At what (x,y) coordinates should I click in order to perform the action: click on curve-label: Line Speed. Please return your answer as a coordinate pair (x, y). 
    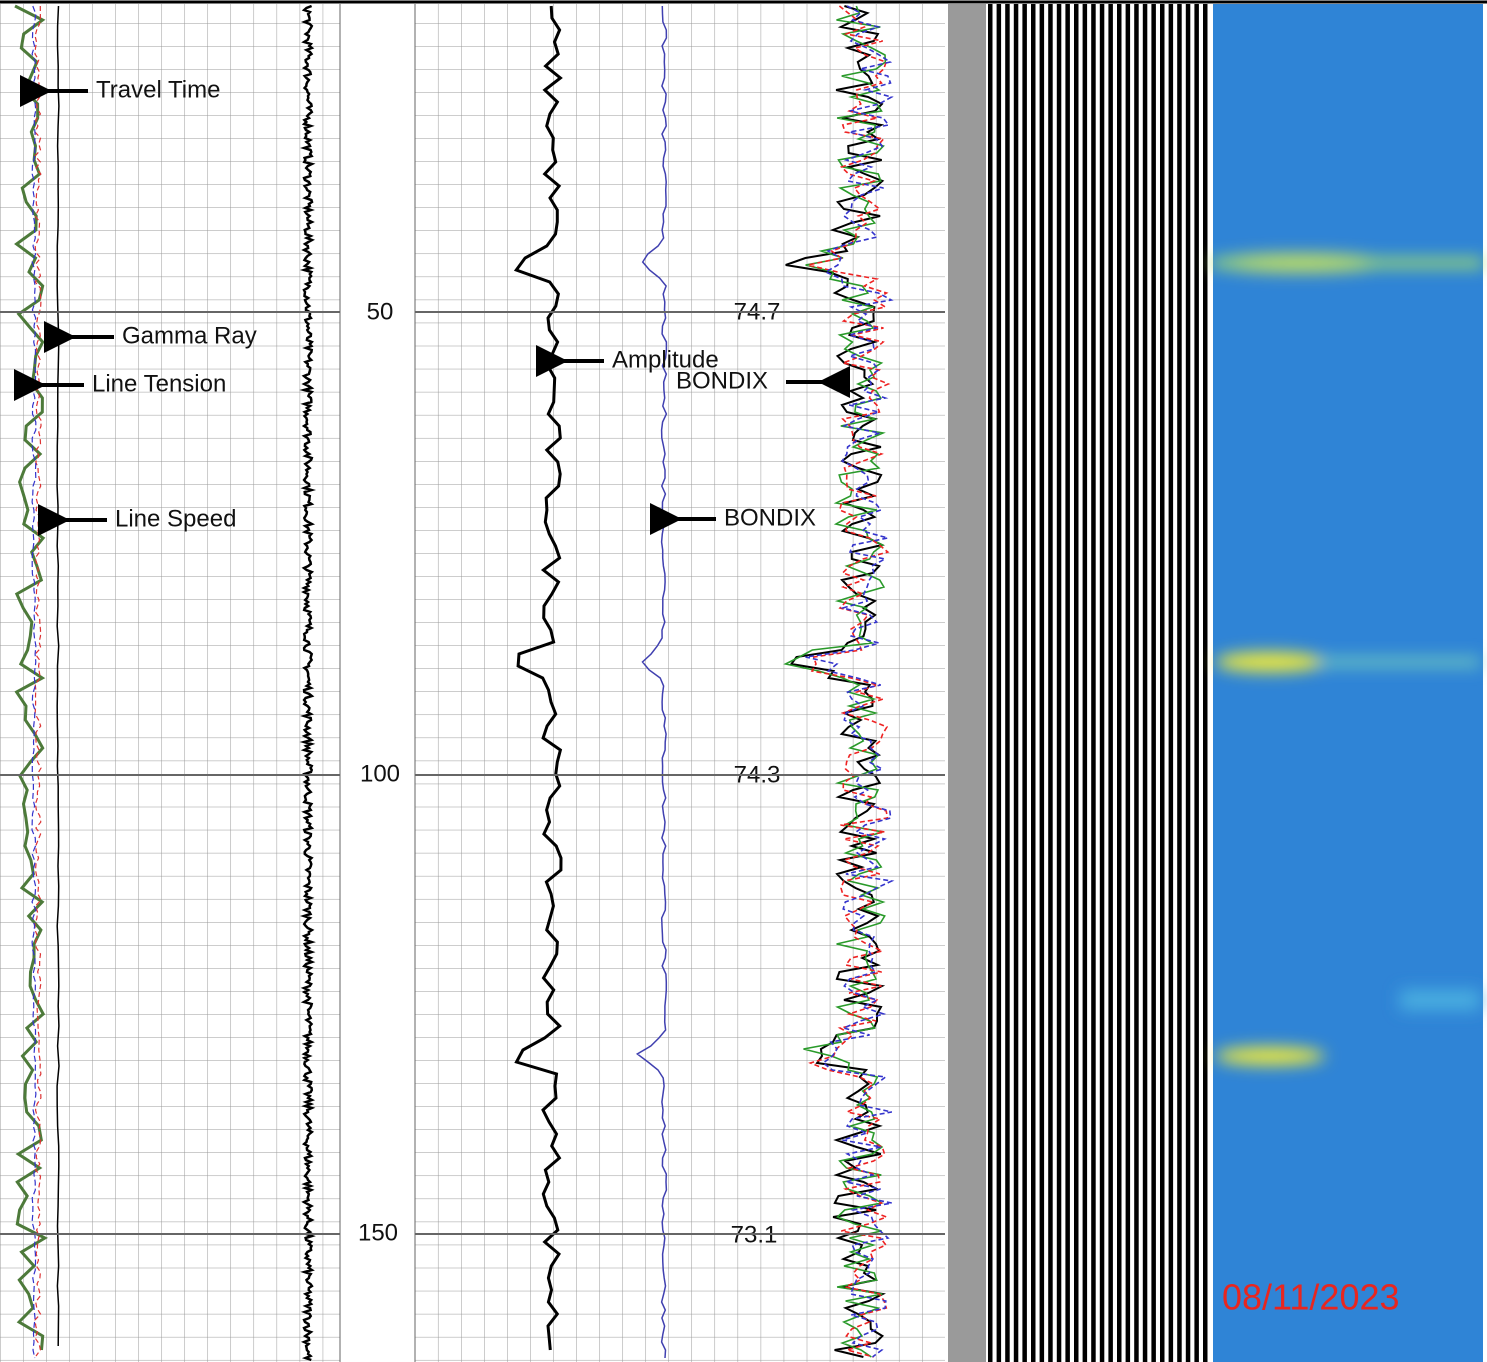
    Looking at the image, I should click on (175, 518).